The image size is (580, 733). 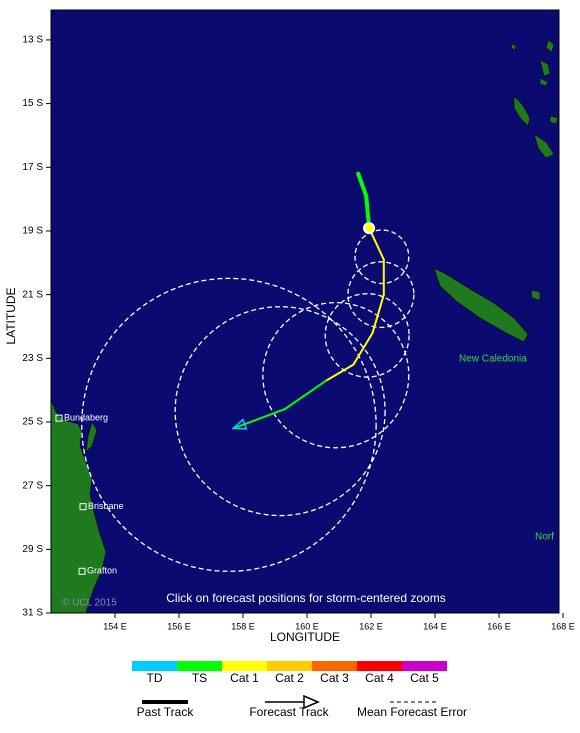 I want to click on y-tick-label: 23 S, so click(x=32, y=358).